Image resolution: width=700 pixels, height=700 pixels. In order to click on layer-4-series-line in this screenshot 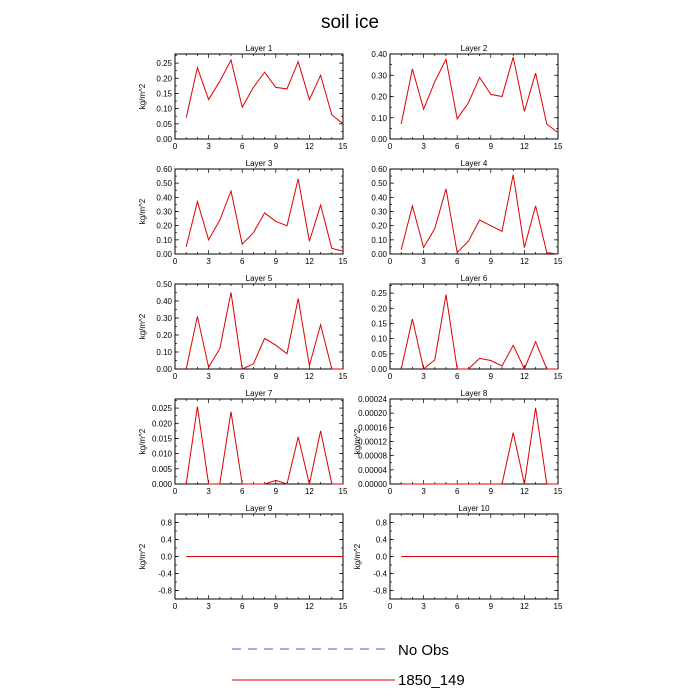, I will do `click(479, 214)`.